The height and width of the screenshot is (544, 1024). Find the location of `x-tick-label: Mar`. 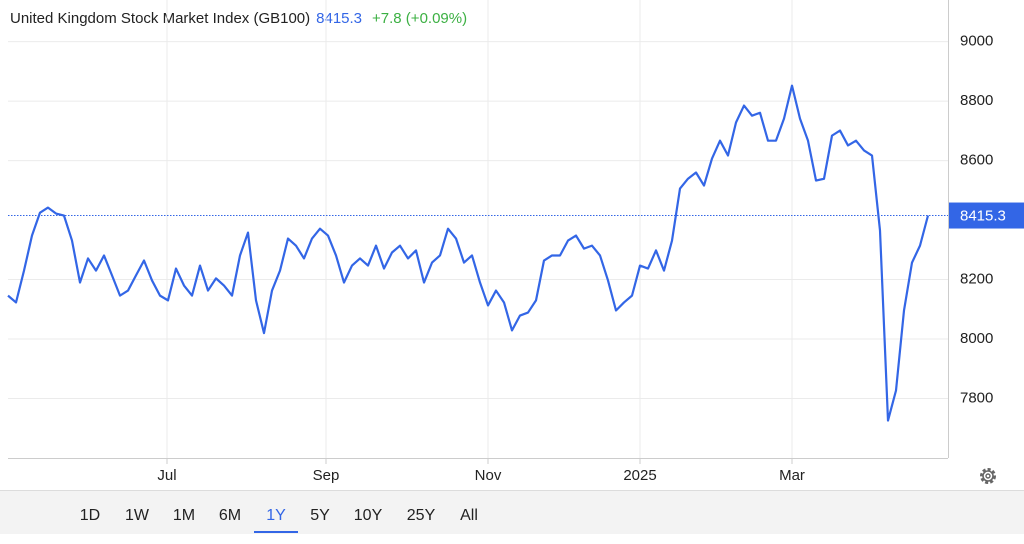

x-tick-label: Mar is located at coordinates (792, 475).